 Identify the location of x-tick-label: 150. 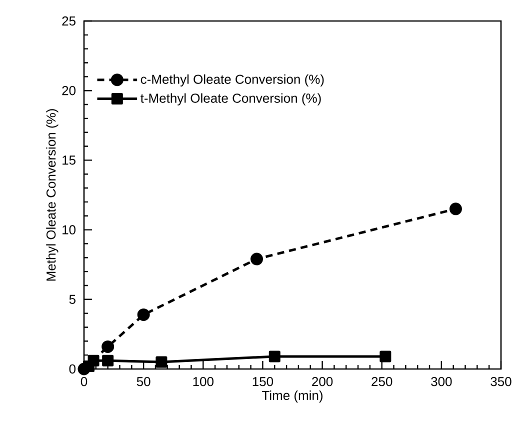
(263, 381).